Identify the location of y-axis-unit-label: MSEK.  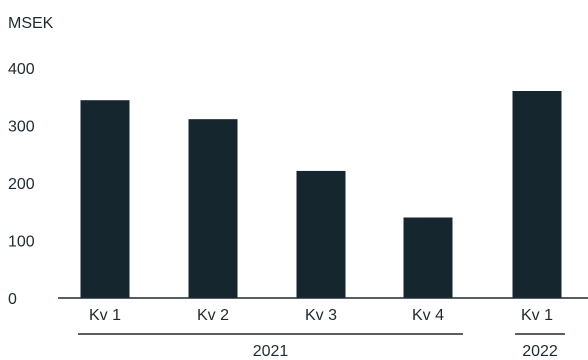
(31, 23).